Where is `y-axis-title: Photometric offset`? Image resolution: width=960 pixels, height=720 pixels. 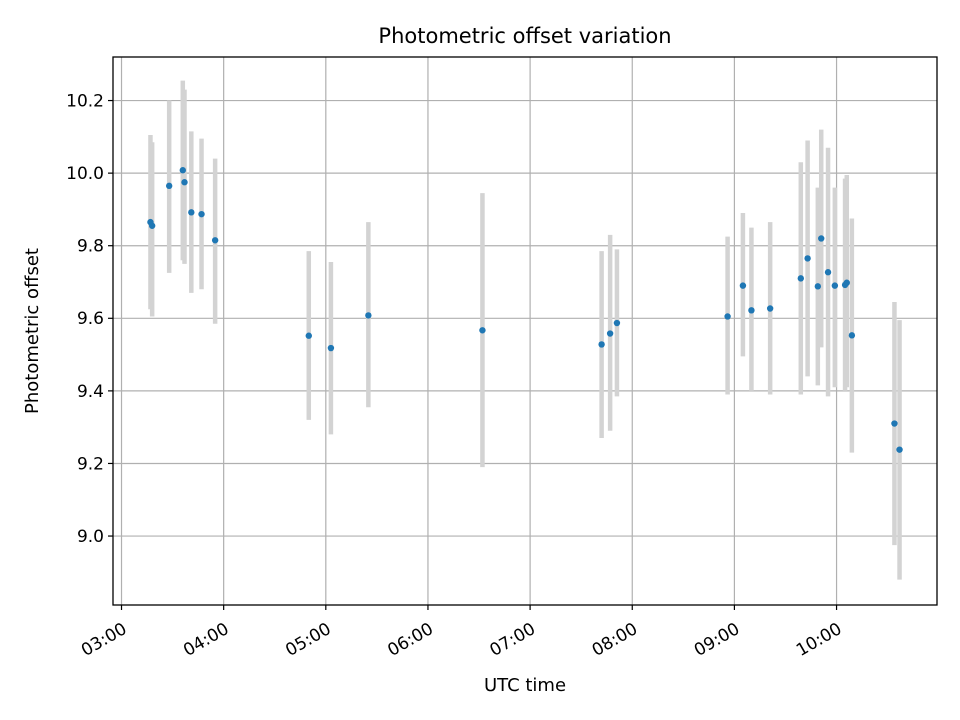
y-axis-title: Photometric offset is located at coordinates (32, 331).